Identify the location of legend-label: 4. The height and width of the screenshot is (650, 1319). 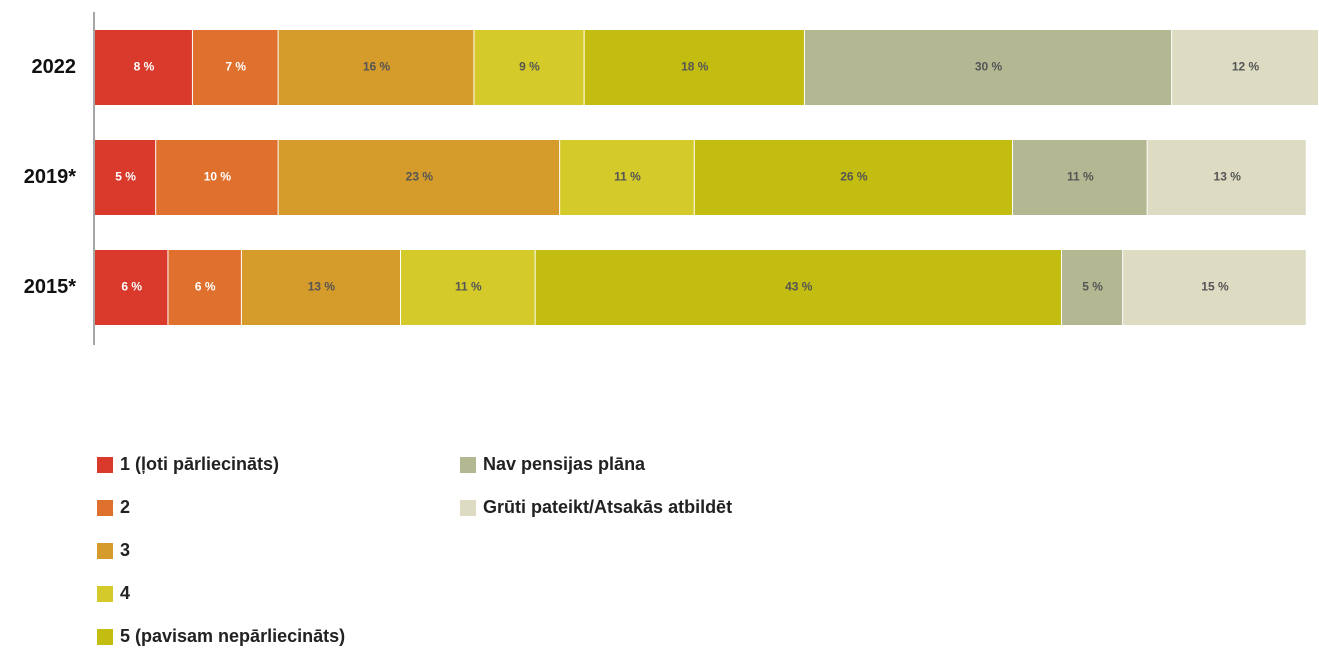
(125, 593).